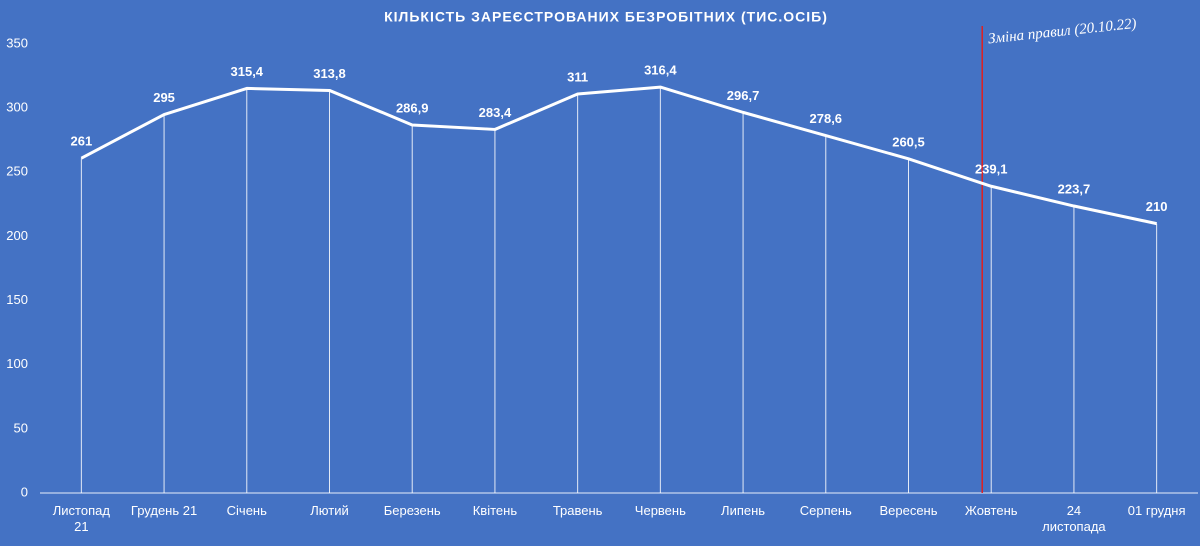  Describe the element at coordinates (660, 70) in the screenshot. I see `data-label: 316,4` at that location.